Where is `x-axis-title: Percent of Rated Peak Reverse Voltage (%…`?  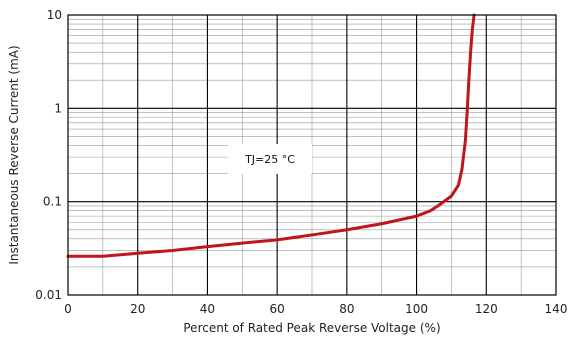 x-axis-title: Percent of Rated Peak Reverse Voltage (%… is located at coordinates (311, 328).